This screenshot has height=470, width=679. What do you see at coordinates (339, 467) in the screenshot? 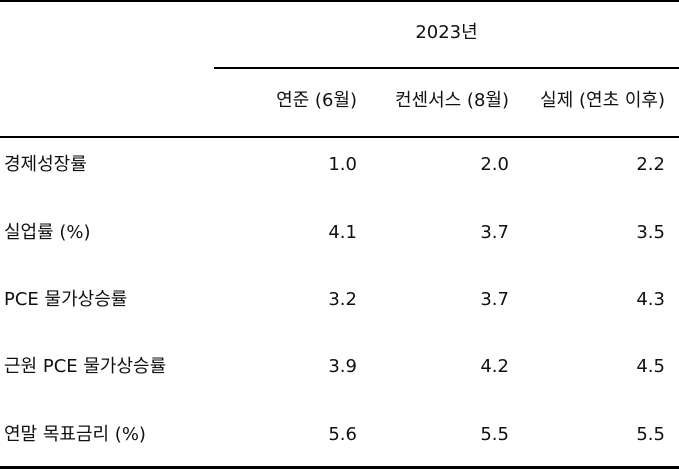
I see `table-bottom-rule` at bounding box center [339, 467].